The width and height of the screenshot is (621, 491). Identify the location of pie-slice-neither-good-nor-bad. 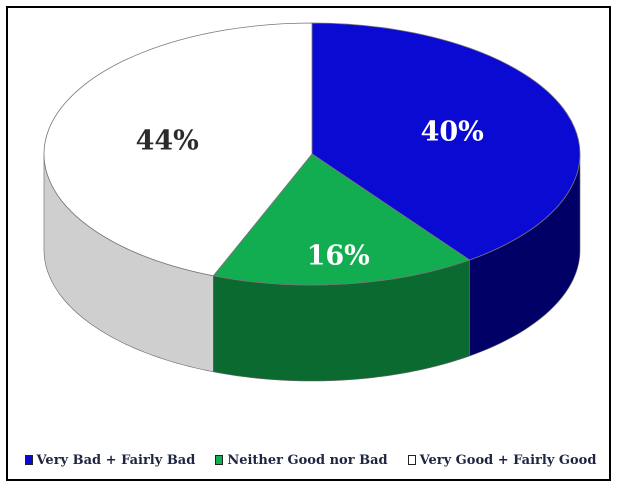
(341, 219).